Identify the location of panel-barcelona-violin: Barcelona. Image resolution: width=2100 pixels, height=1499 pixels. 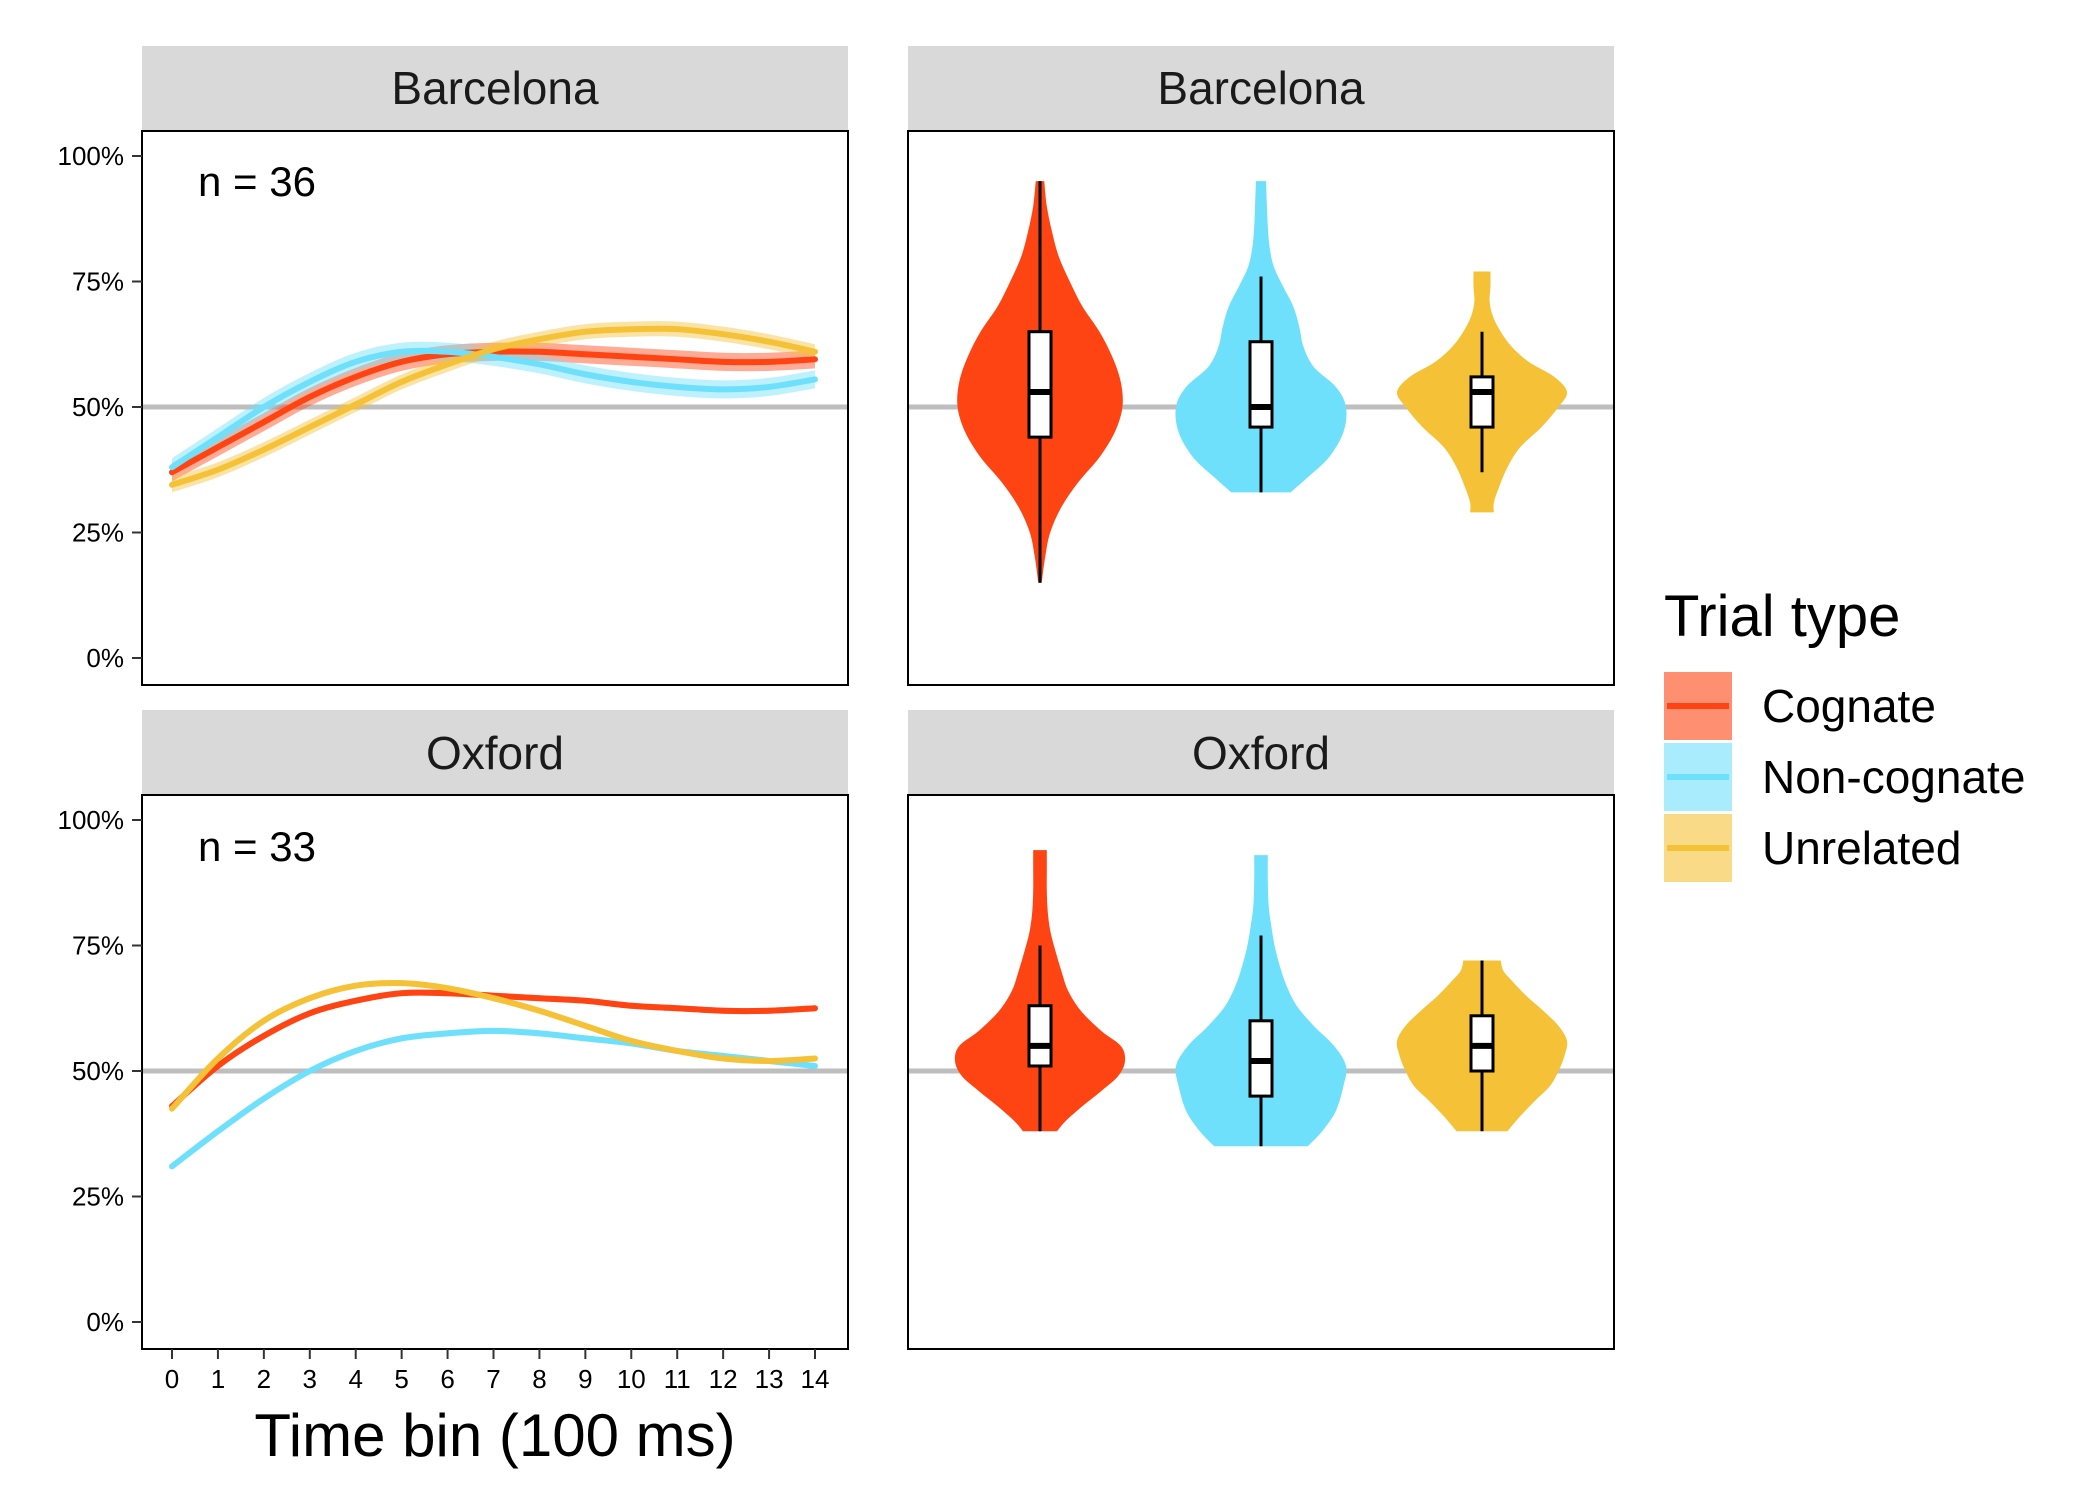
(1261, 366).